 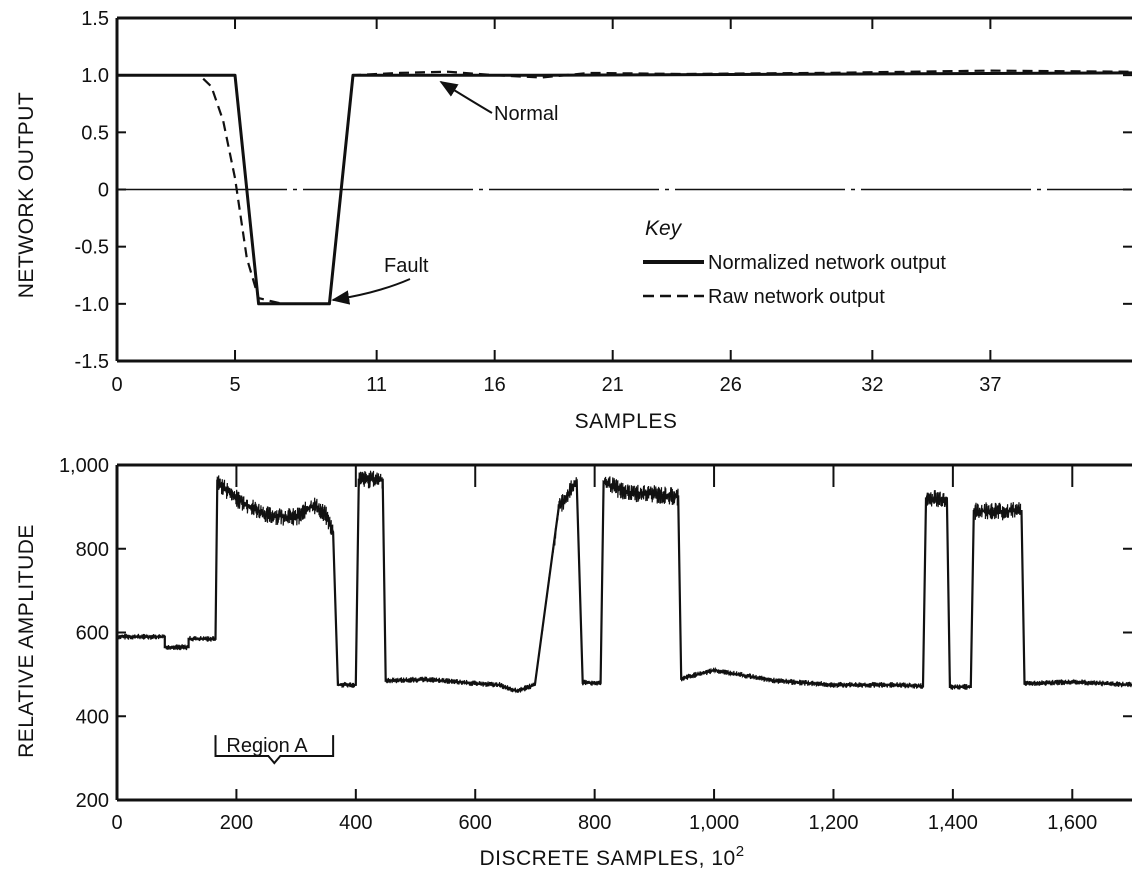 I want to click on bottom-xtick-label: 0, so click(x=116, y=823).